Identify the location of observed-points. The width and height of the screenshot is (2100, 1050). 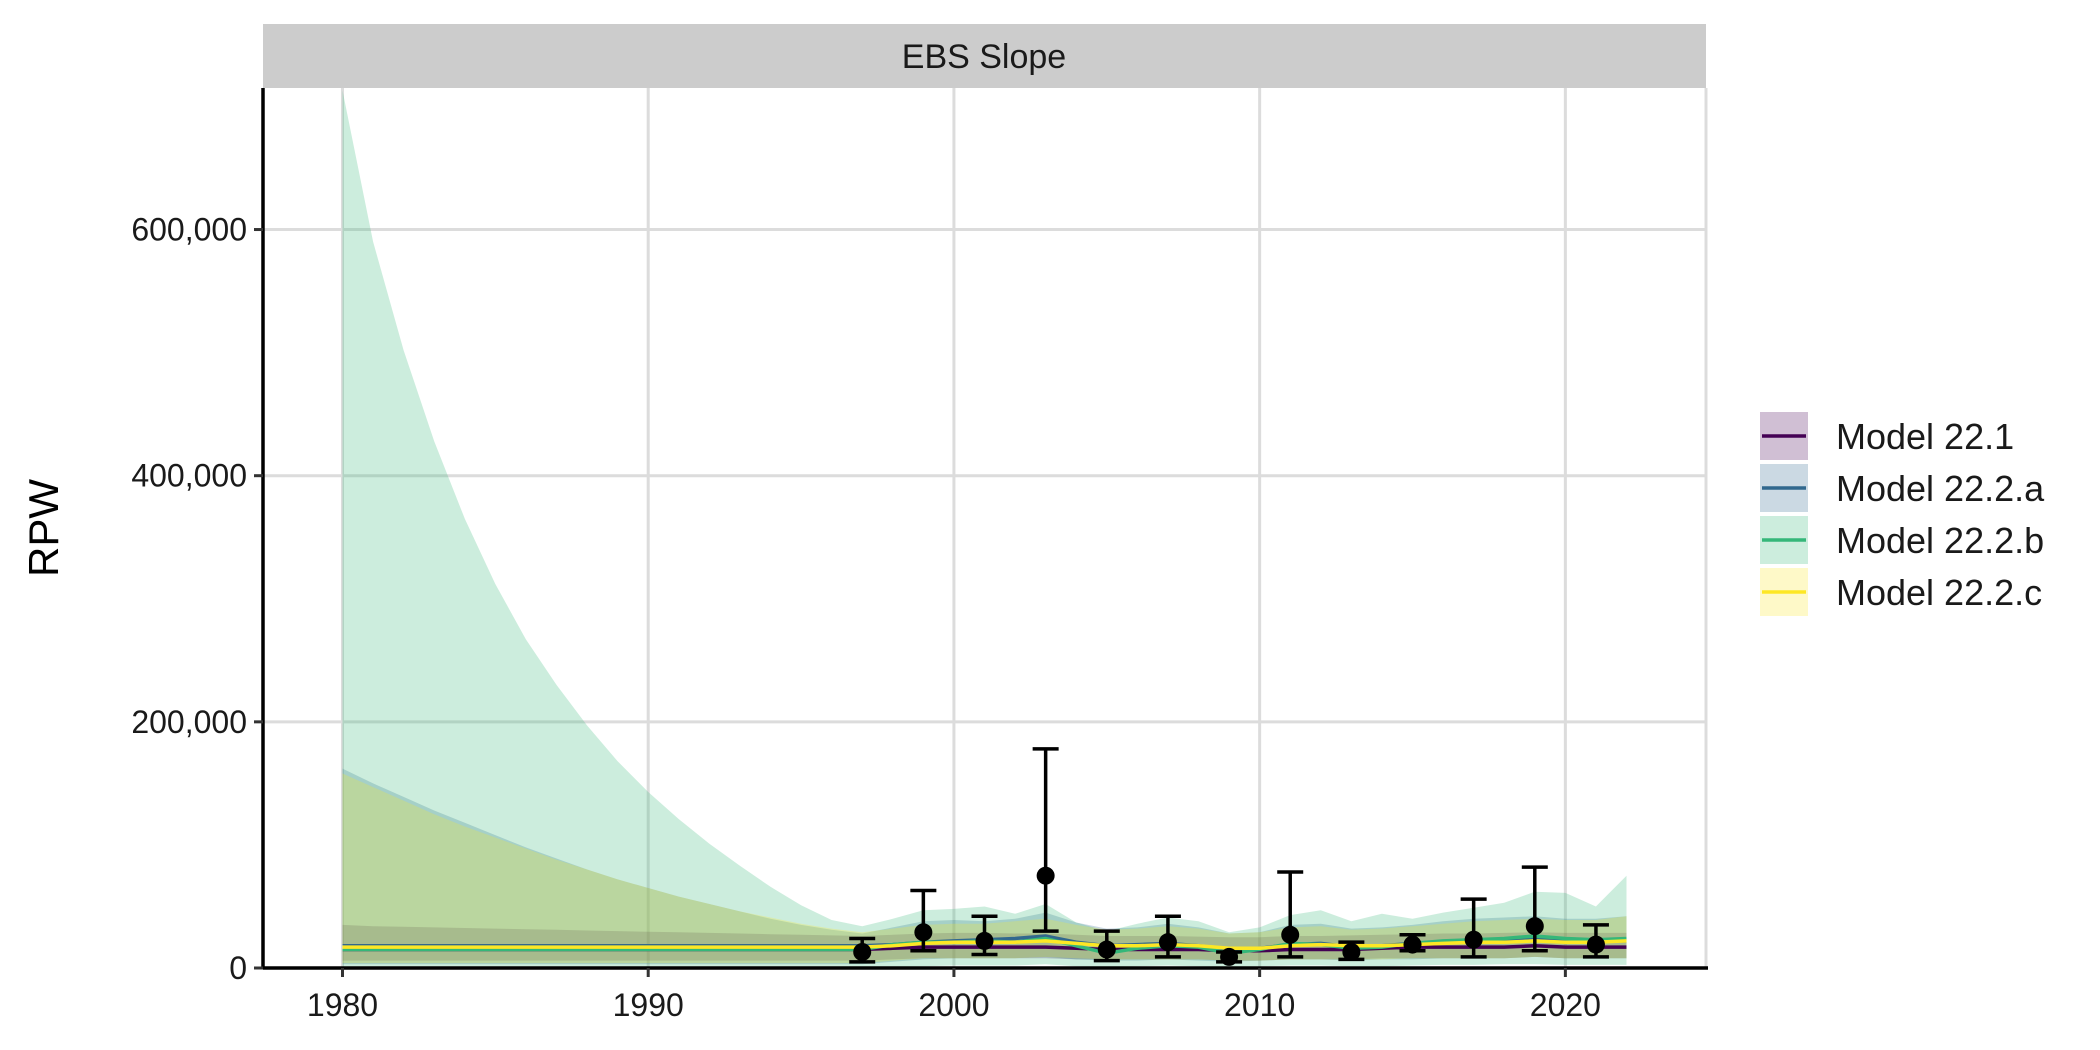
(1229, 856).